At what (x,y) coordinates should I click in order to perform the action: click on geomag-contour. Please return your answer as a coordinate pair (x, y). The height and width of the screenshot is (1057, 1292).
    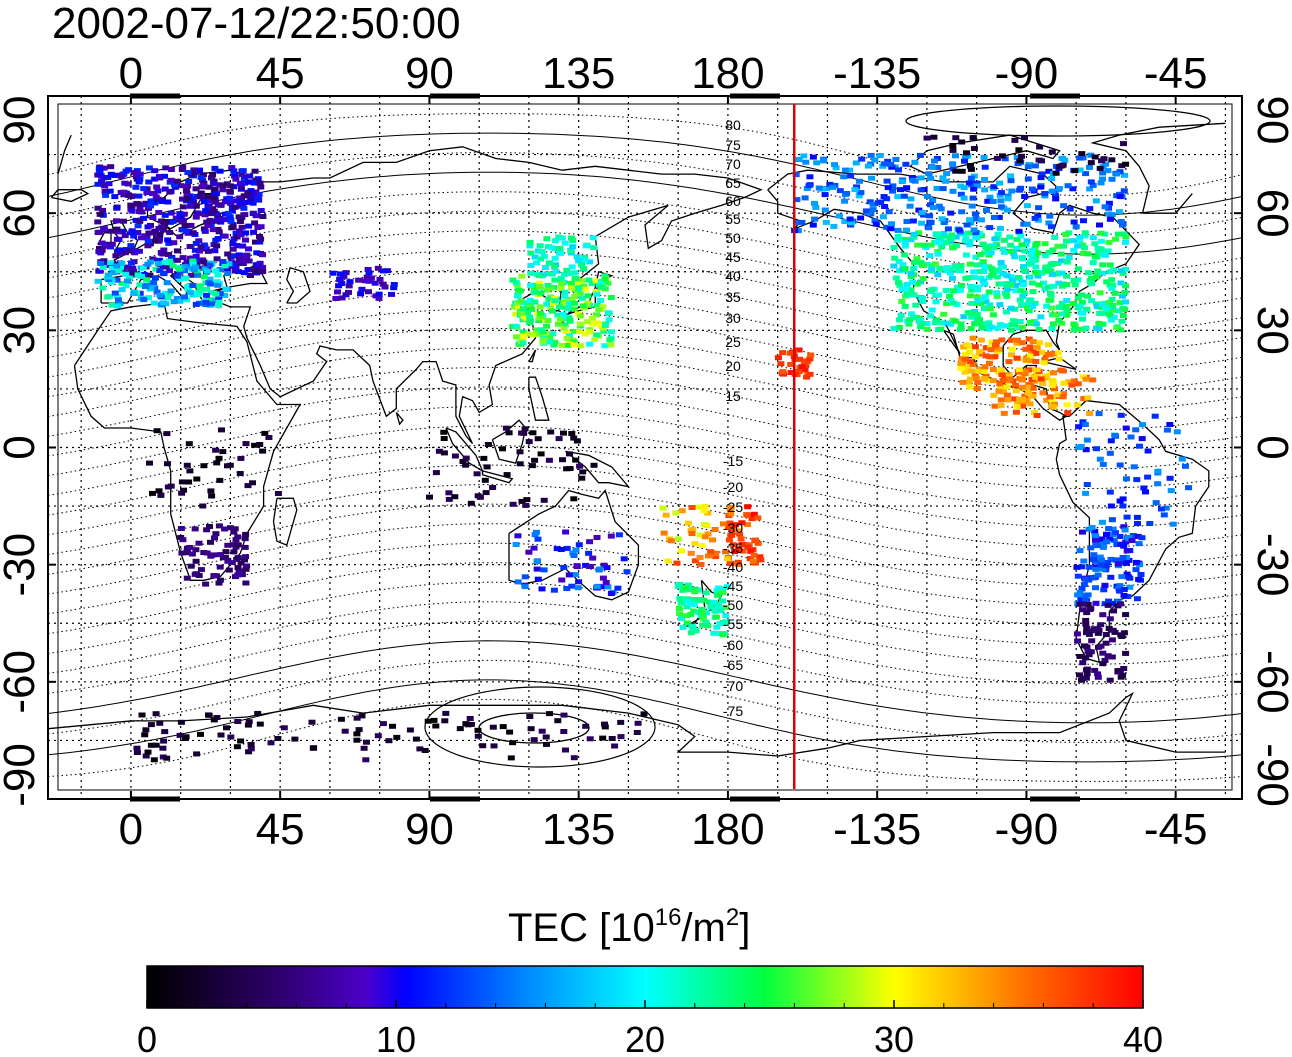
    Looking at the image, I should click on (645, 174).